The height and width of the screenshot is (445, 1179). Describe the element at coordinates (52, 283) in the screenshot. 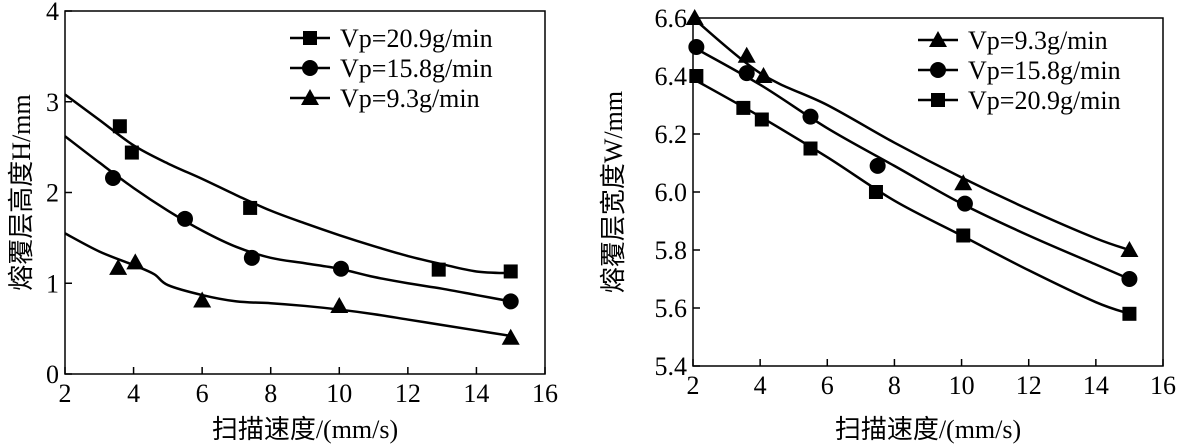

I see `y-tick-label: 1` at that location.